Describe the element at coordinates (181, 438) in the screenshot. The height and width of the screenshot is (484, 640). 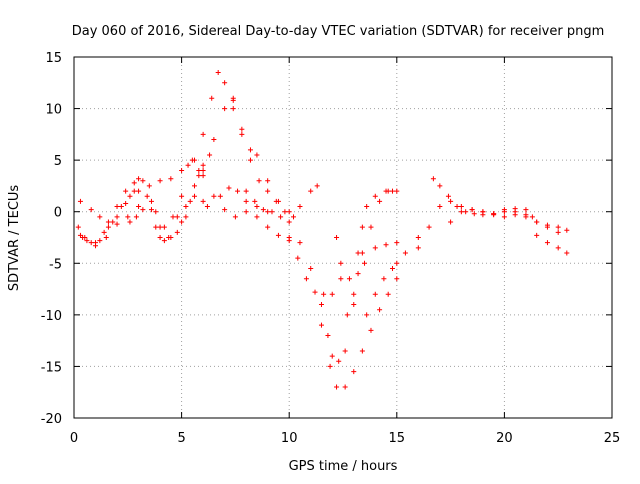
I see `x-tick-label: 5` at that location.